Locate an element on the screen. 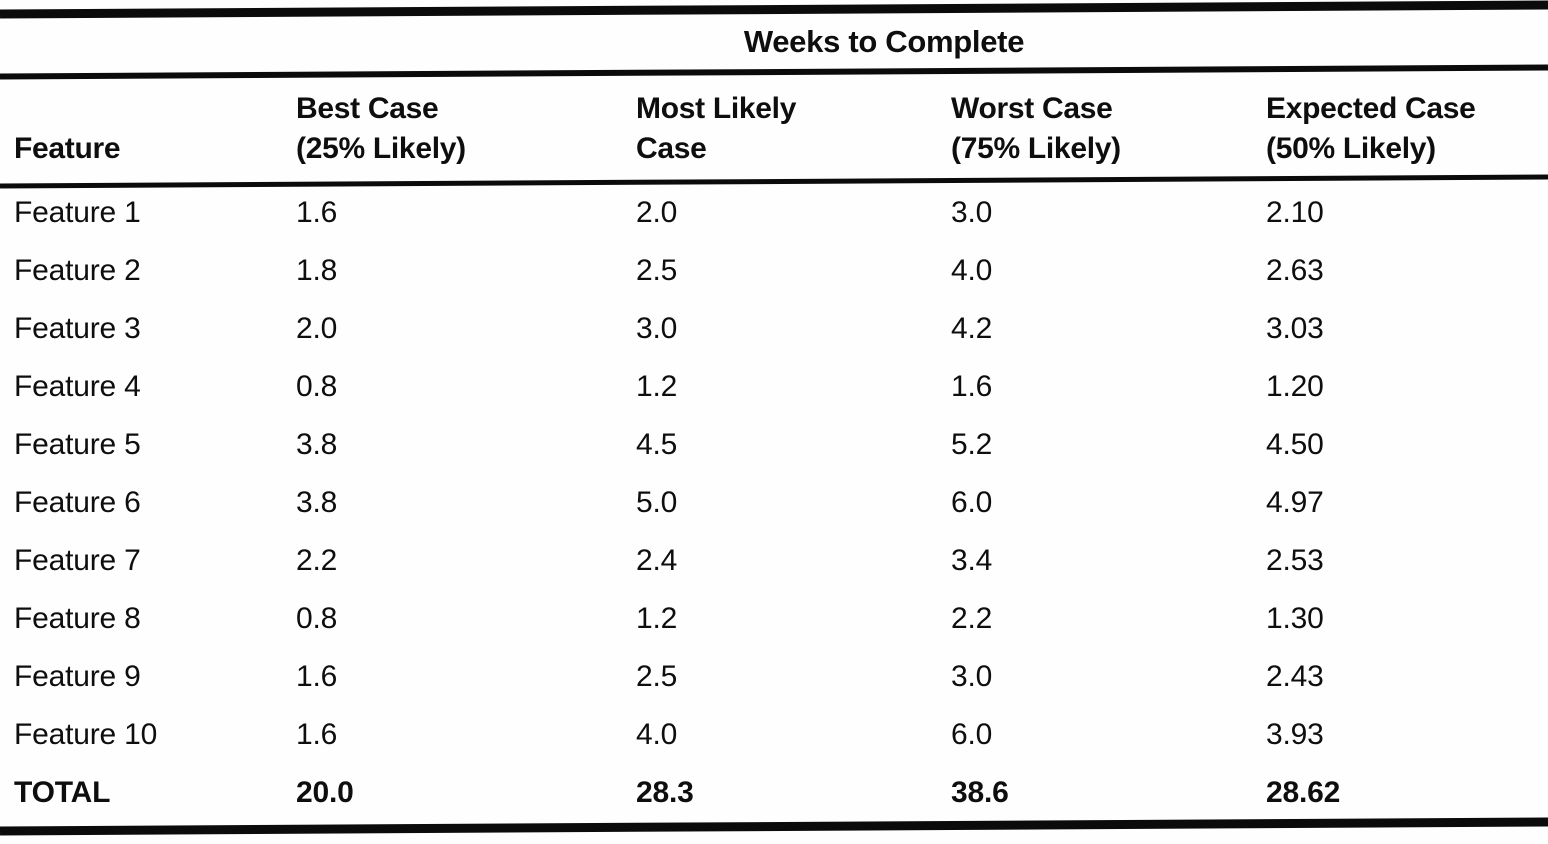  table-title-row: Weeks to Complete is located at coordinates (774, 41).